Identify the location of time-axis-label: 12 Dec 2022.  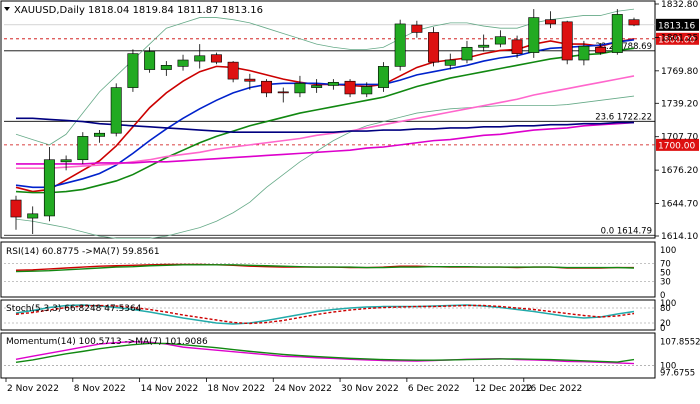
(503, 389).